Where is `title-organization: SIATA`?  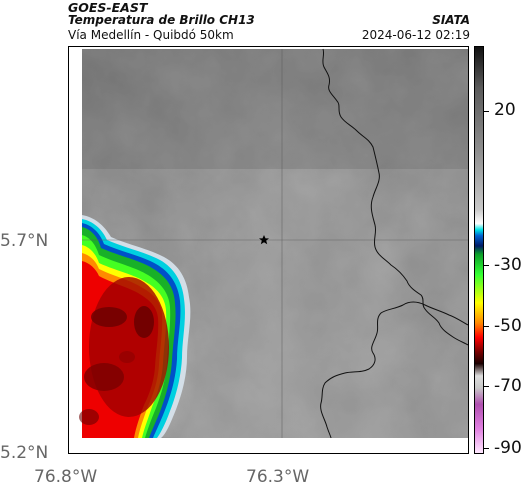
title-organization: SIATA is located at coordinates (451, 20).